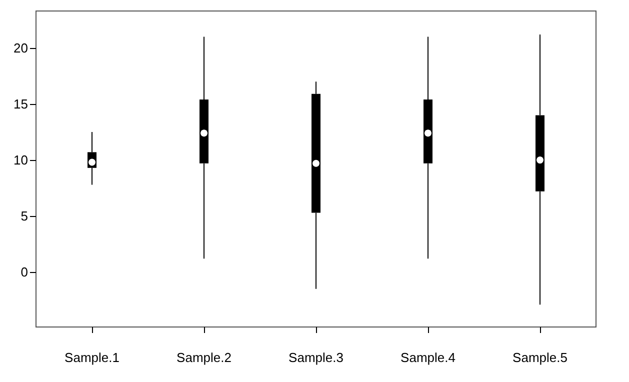  I want to click on y-tick-label: 0, so click(24, 272).